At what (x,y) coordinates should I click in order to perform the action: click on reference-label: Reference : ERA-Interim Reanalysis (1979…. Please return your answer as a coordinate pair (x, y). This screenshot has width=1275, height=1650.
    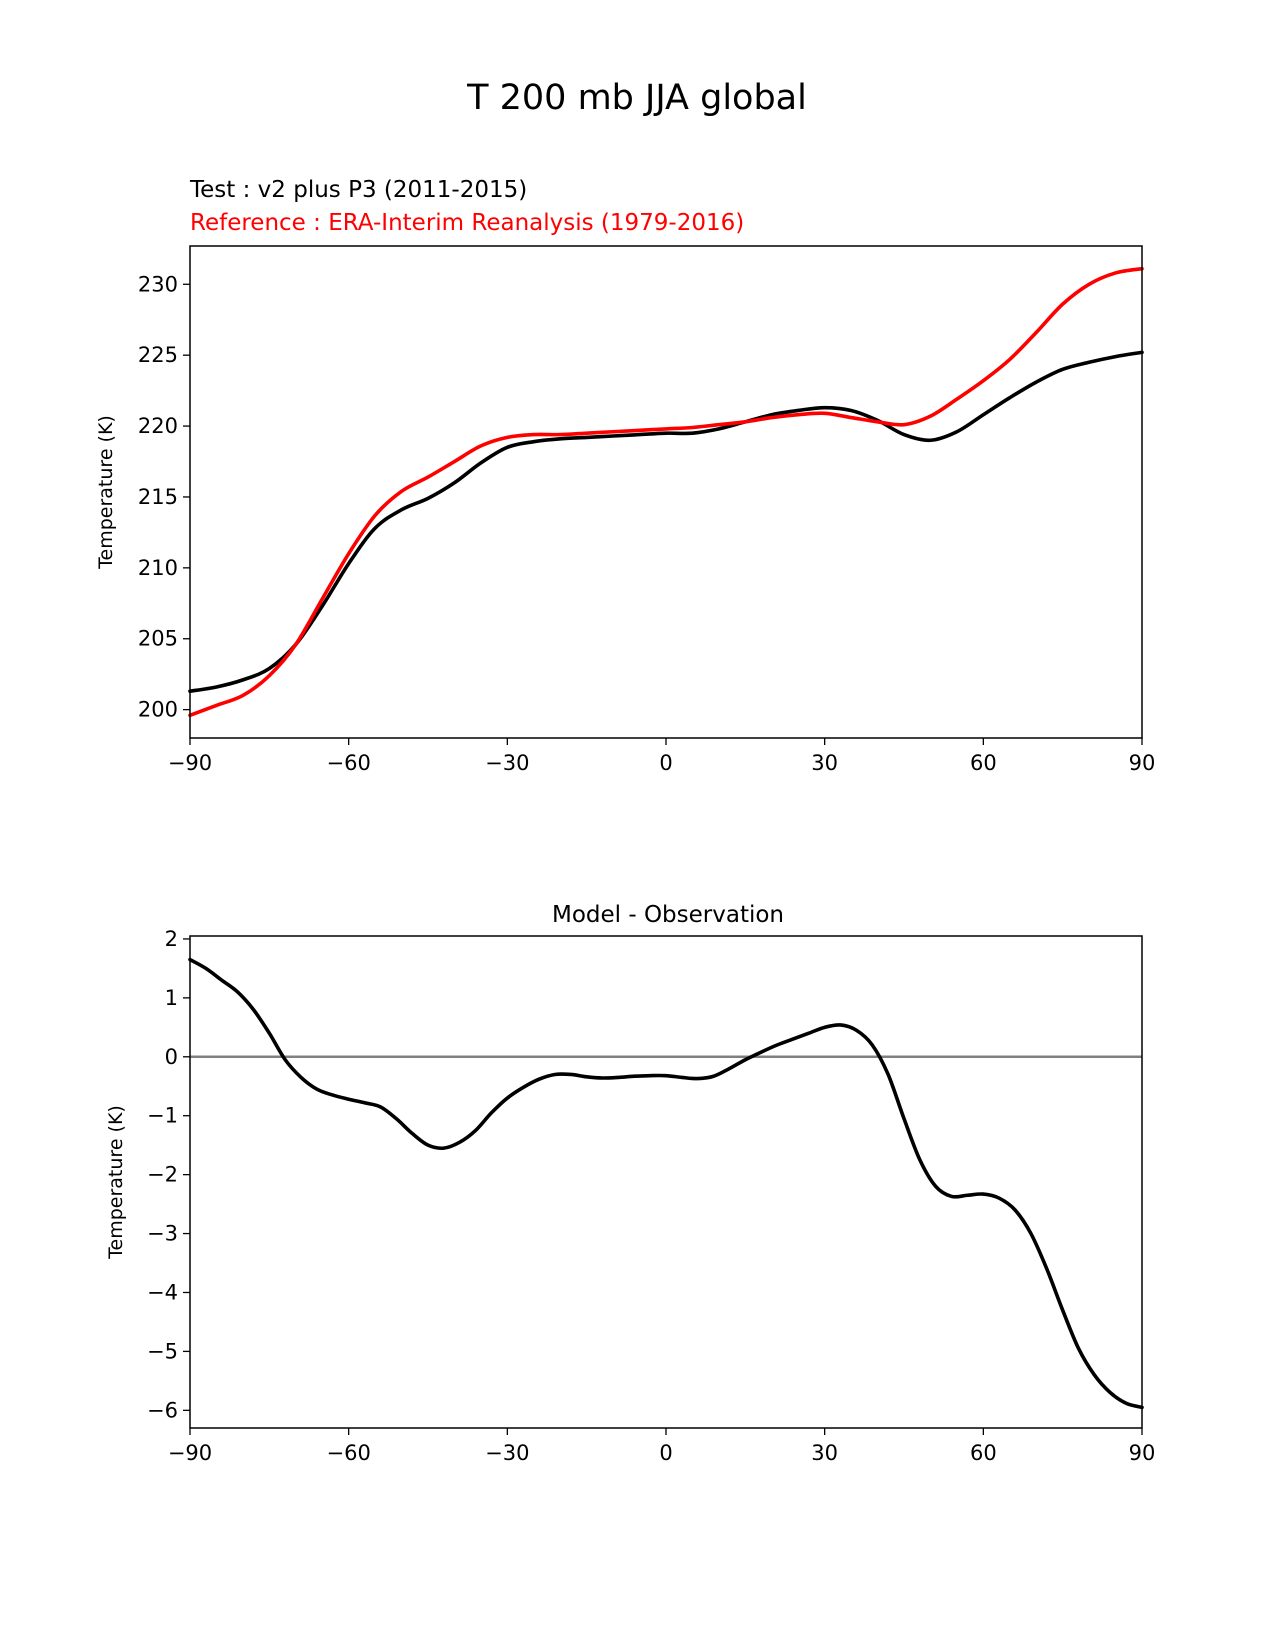
    Looking at the image, I should click on (467, 223).